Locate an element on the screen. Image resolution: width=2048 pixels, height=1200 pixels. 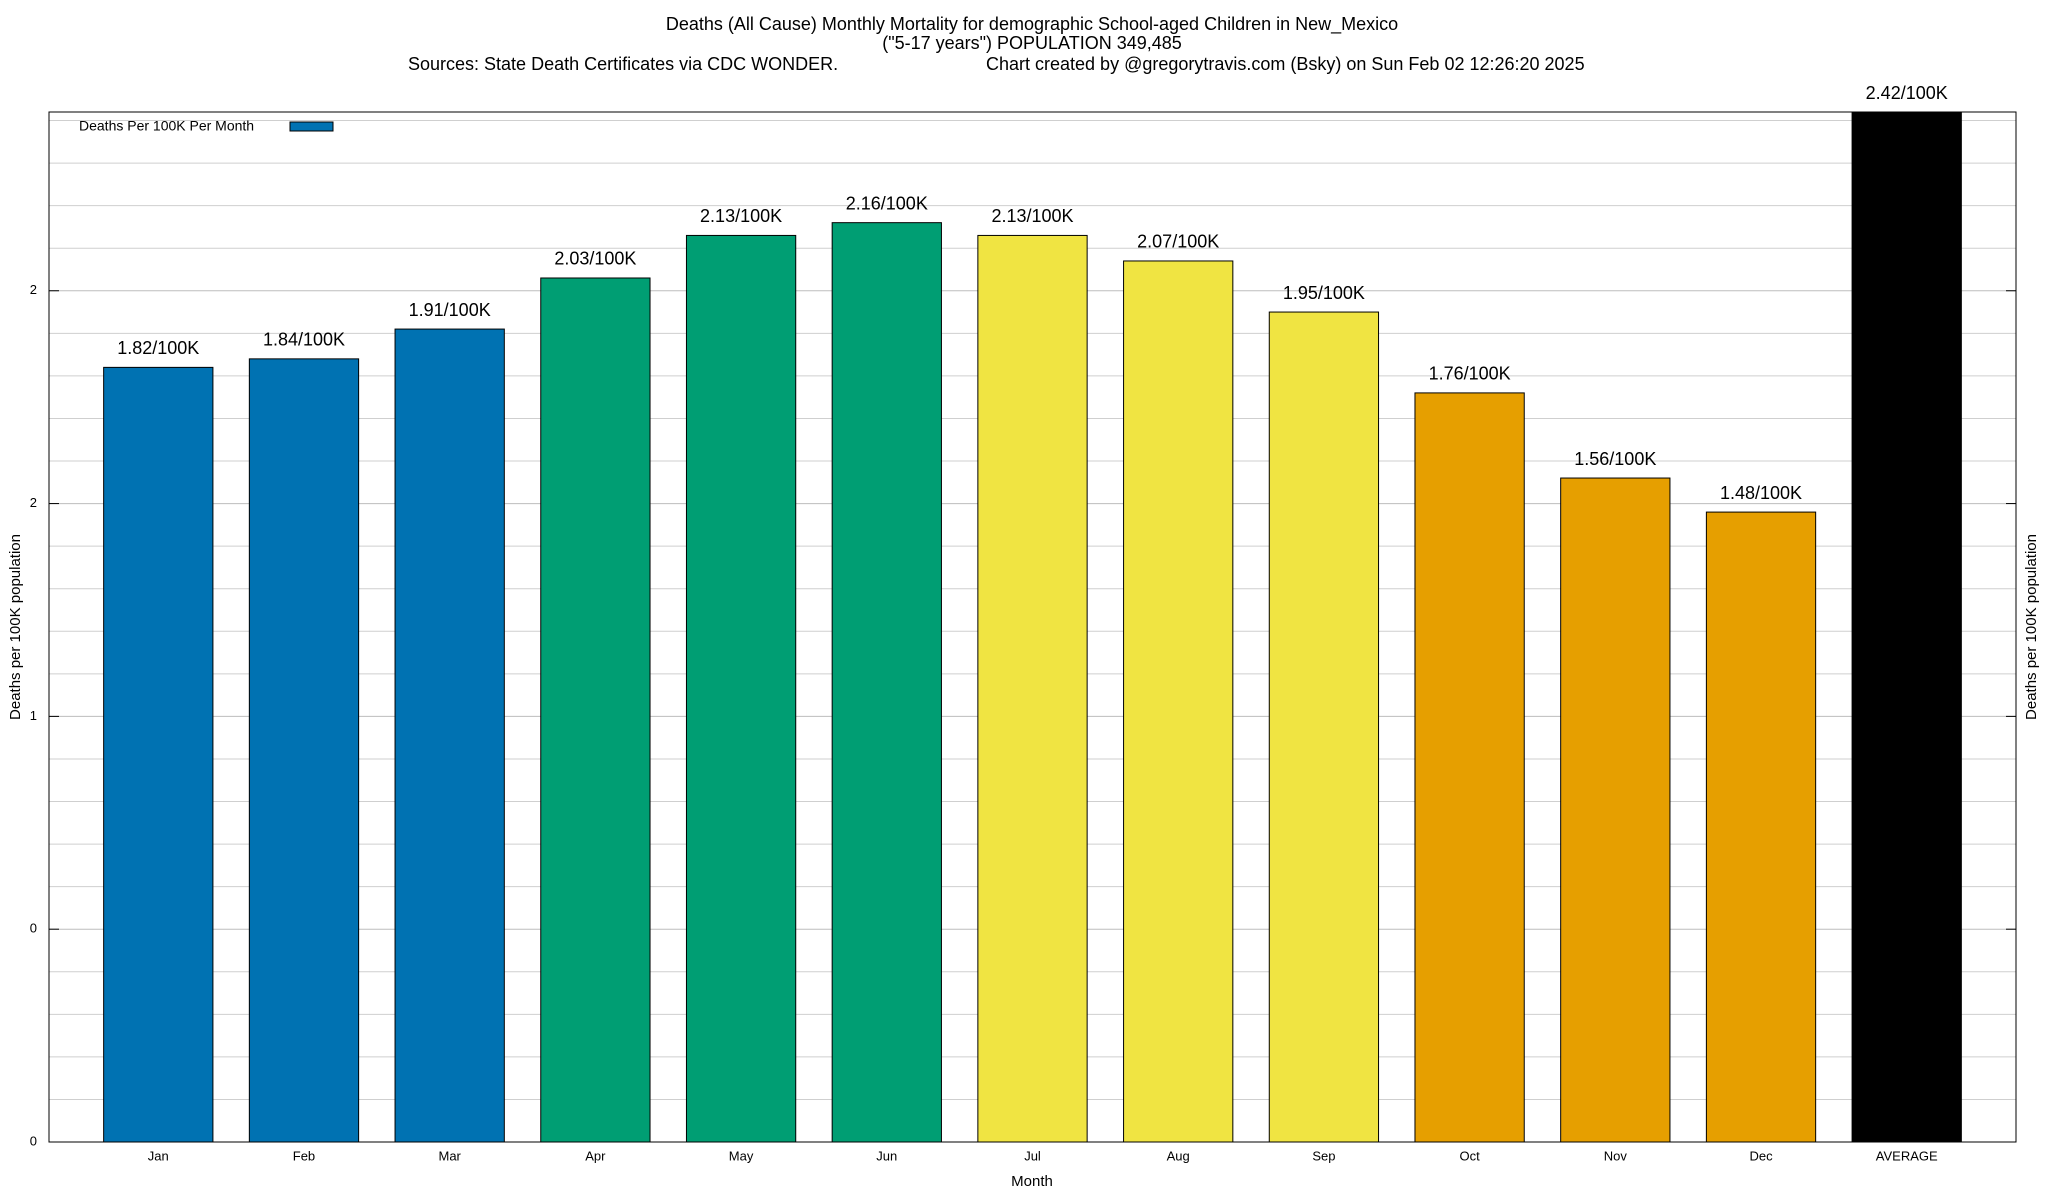
x-tick-label: Apr is located at coordinates (595, 1155).